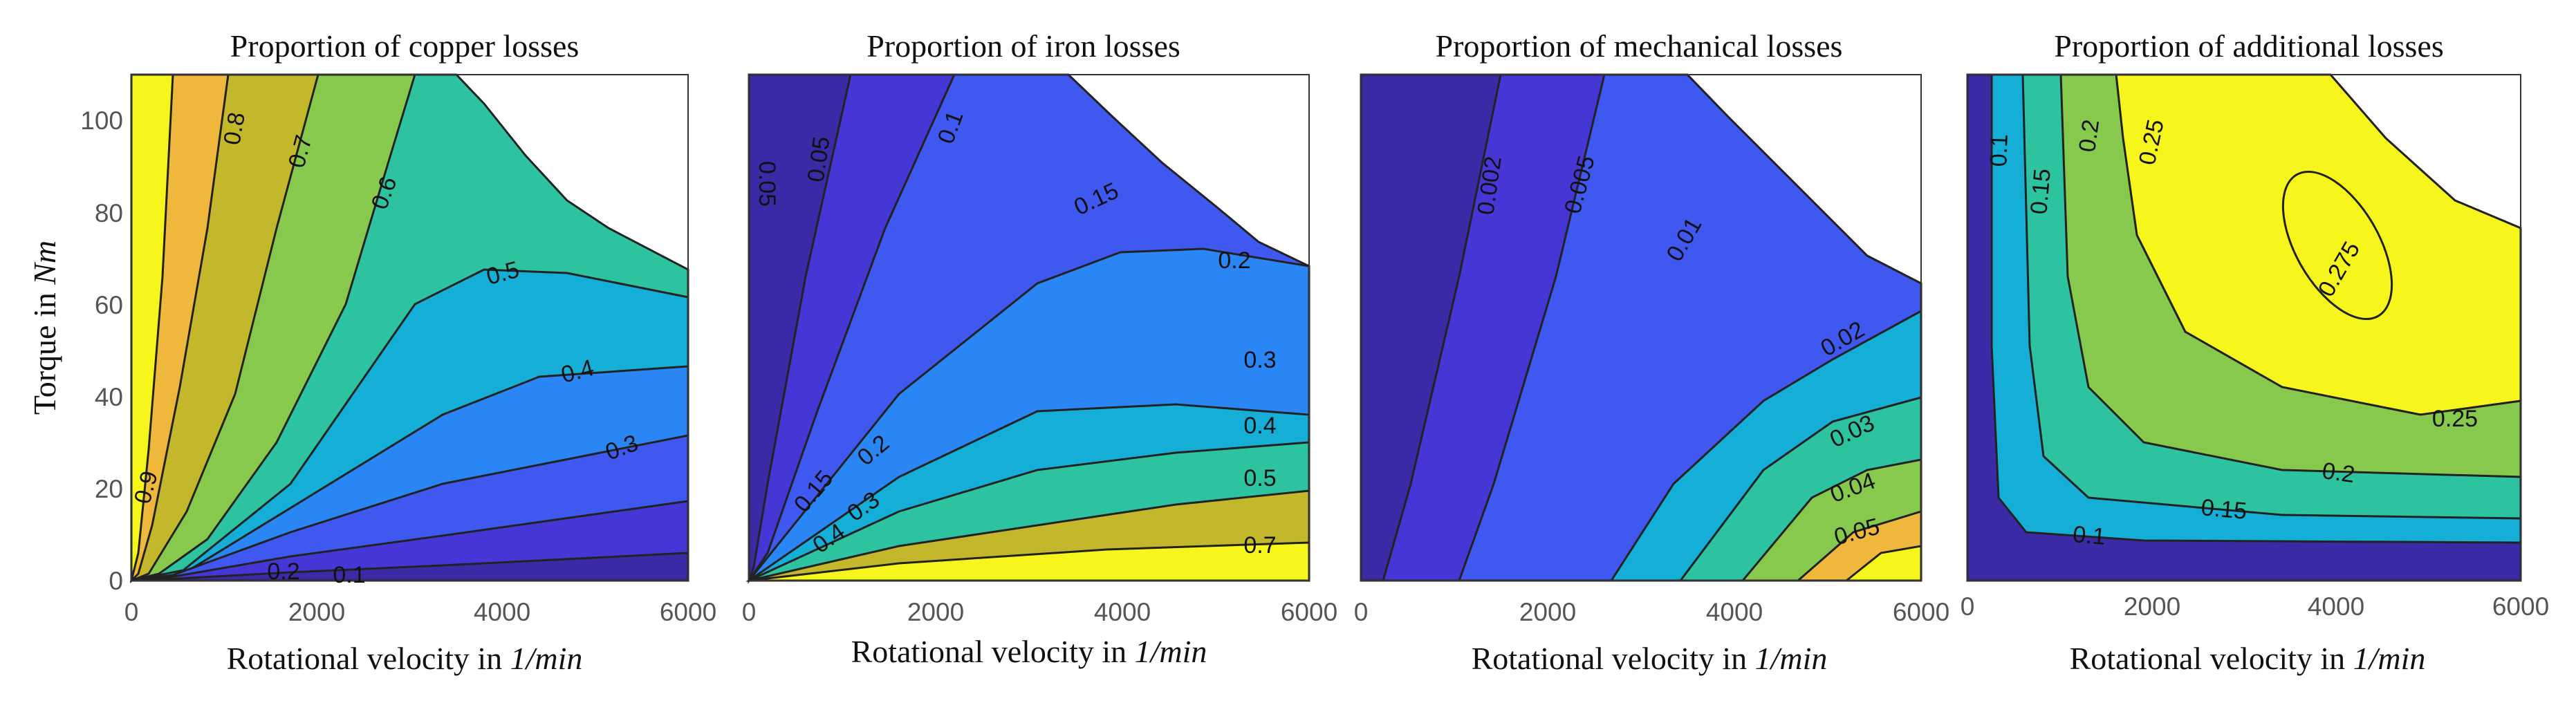 The image size is (2576, 714). What do you see at coordinates (45, 328) in the screenshot?
I see `y-axis-label: Torque in Nm` at bounding box center [45, 328].